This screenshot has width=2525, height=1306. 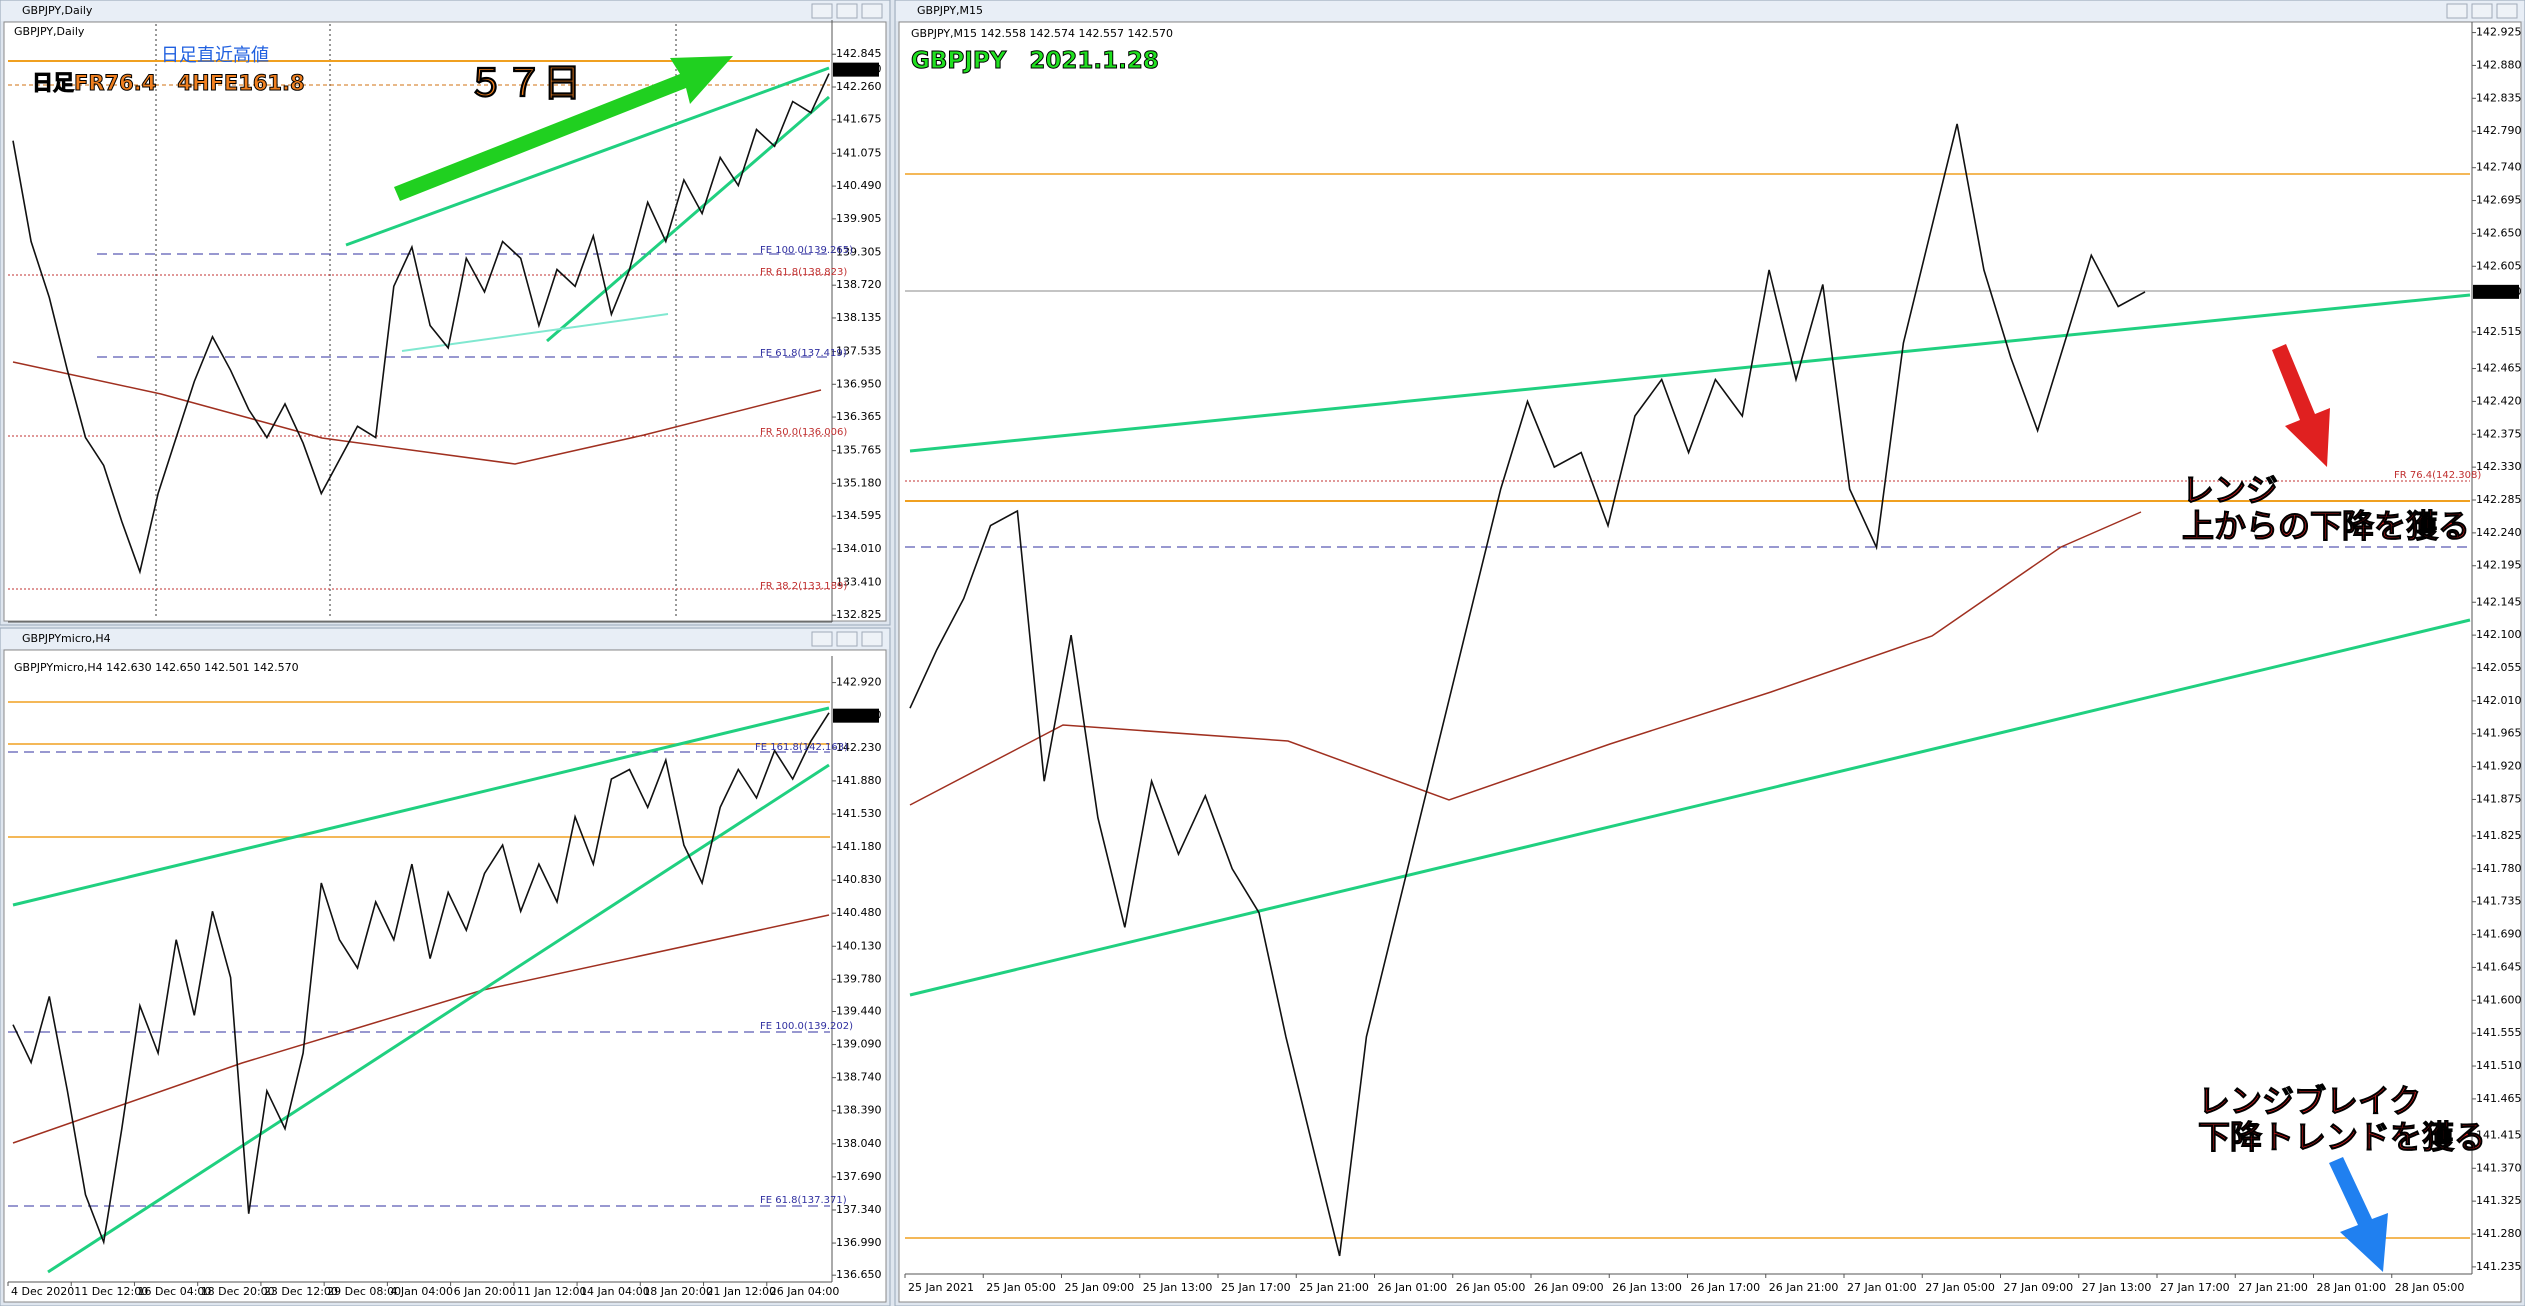 What do you see at coordinates (859, 86) in the screenshot?
I see `y-tick-label: 142.260` at bounding box center [859, 86].